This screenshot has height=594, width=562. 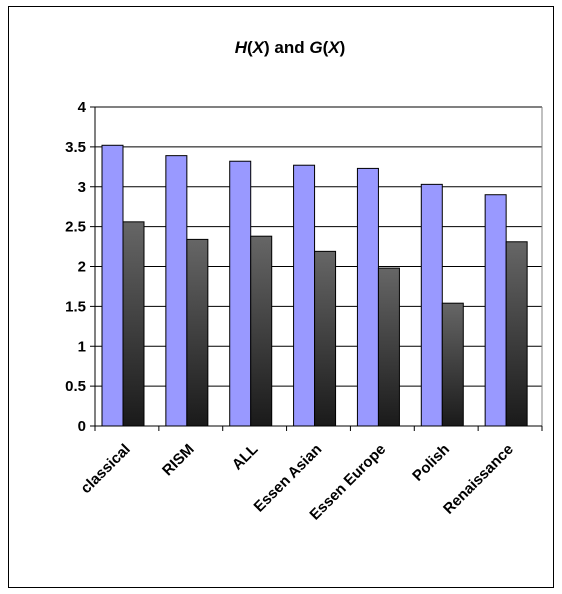 What do you see at coordinates (82, 107) in the screenshot?
I see `y-tick-label: 4` at bounding box center [82, 107].